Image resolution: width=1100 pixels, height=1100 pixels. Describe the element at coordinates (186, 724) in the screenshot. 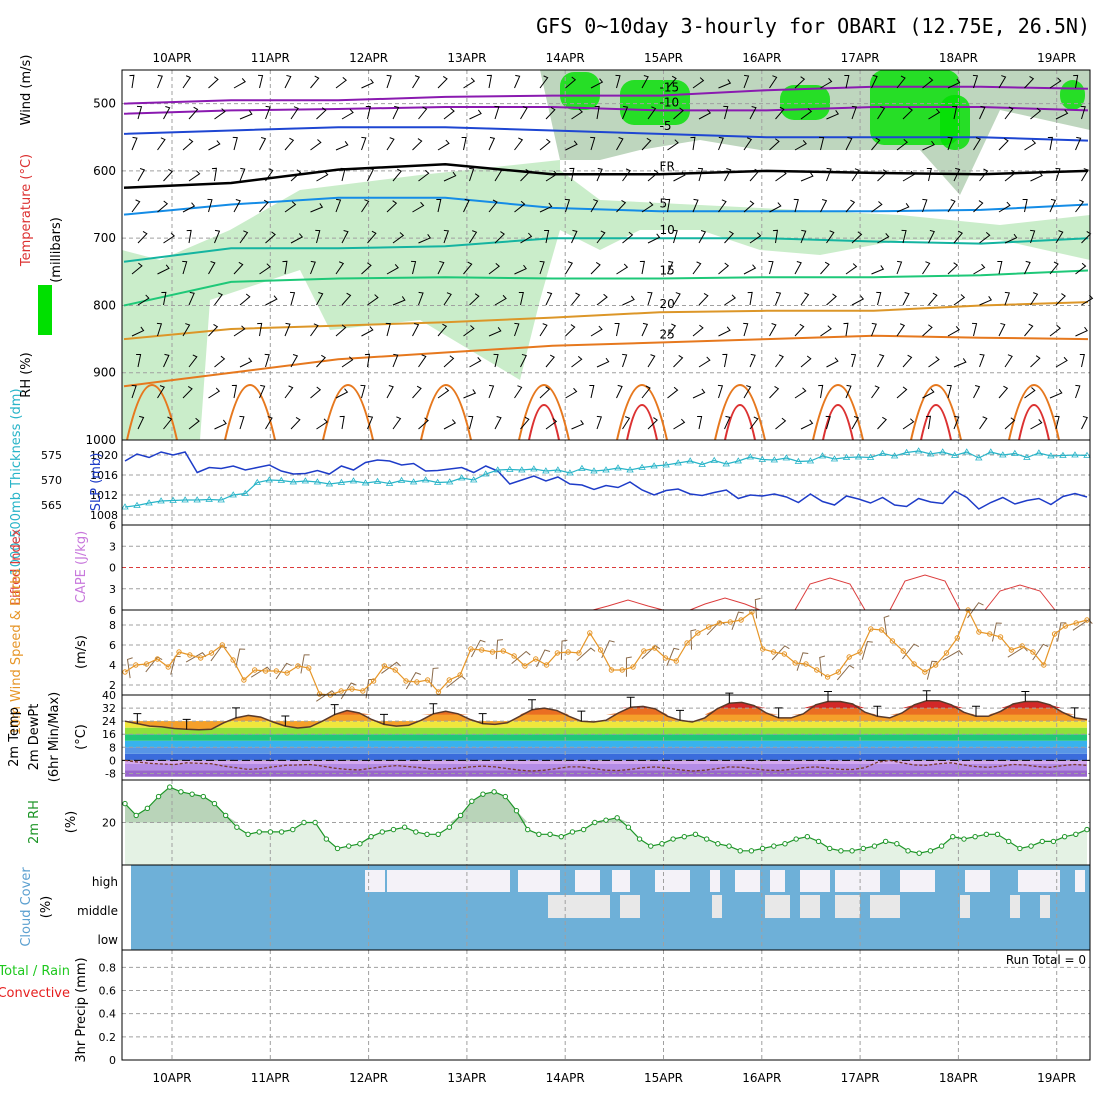

I see `temp2m-minmax-bar` at that location.